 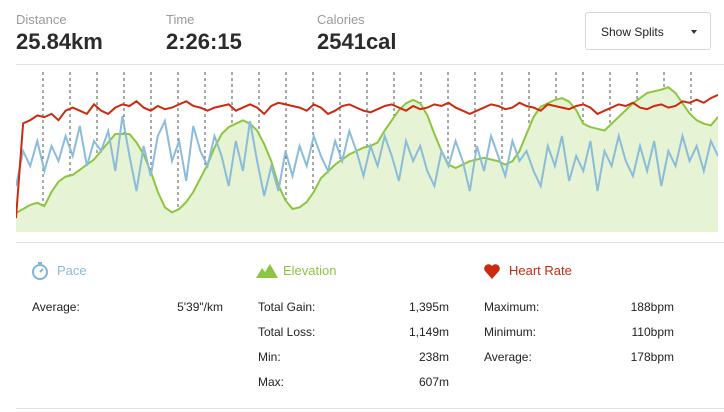 What do you see at coordinates (652, 307) in the screenshot?
I see `hr-max-value: 188bpm` at bounding box center [652, 307].